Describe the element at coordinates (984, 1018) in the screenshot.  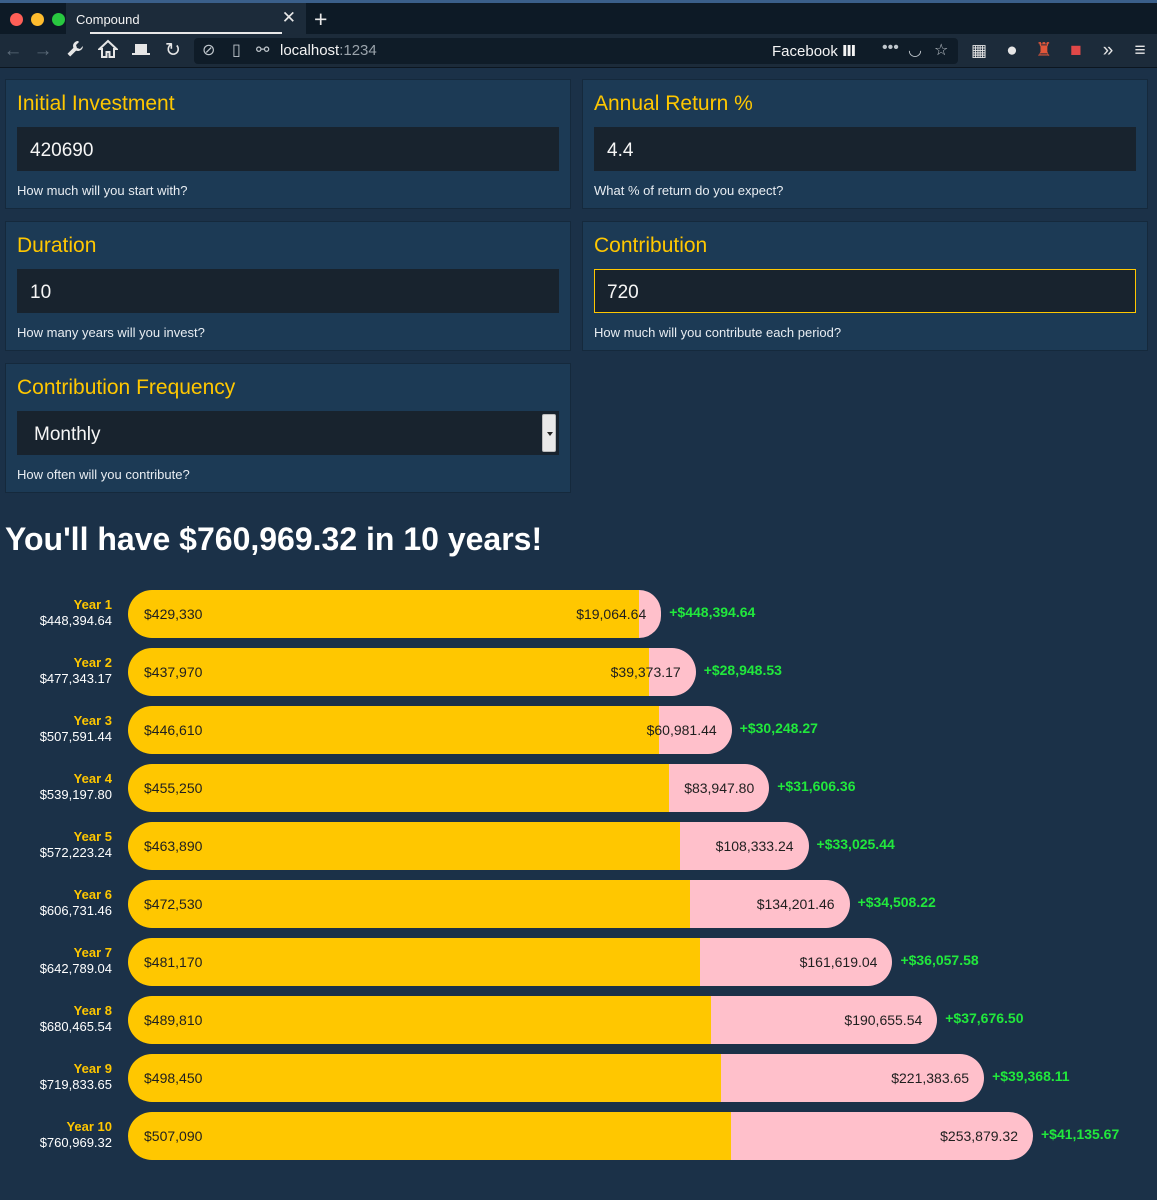
I see `gain-label: +$37,676.50` at that location.